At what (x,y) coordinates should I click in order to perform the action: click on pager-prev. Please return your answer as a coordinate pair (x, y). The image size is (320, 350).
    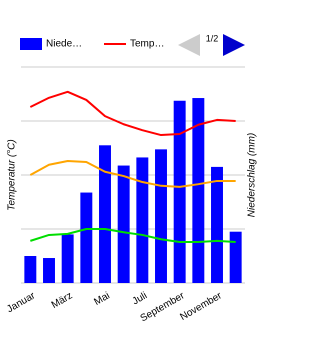
    Looking at the image, I should click on (189, 45).